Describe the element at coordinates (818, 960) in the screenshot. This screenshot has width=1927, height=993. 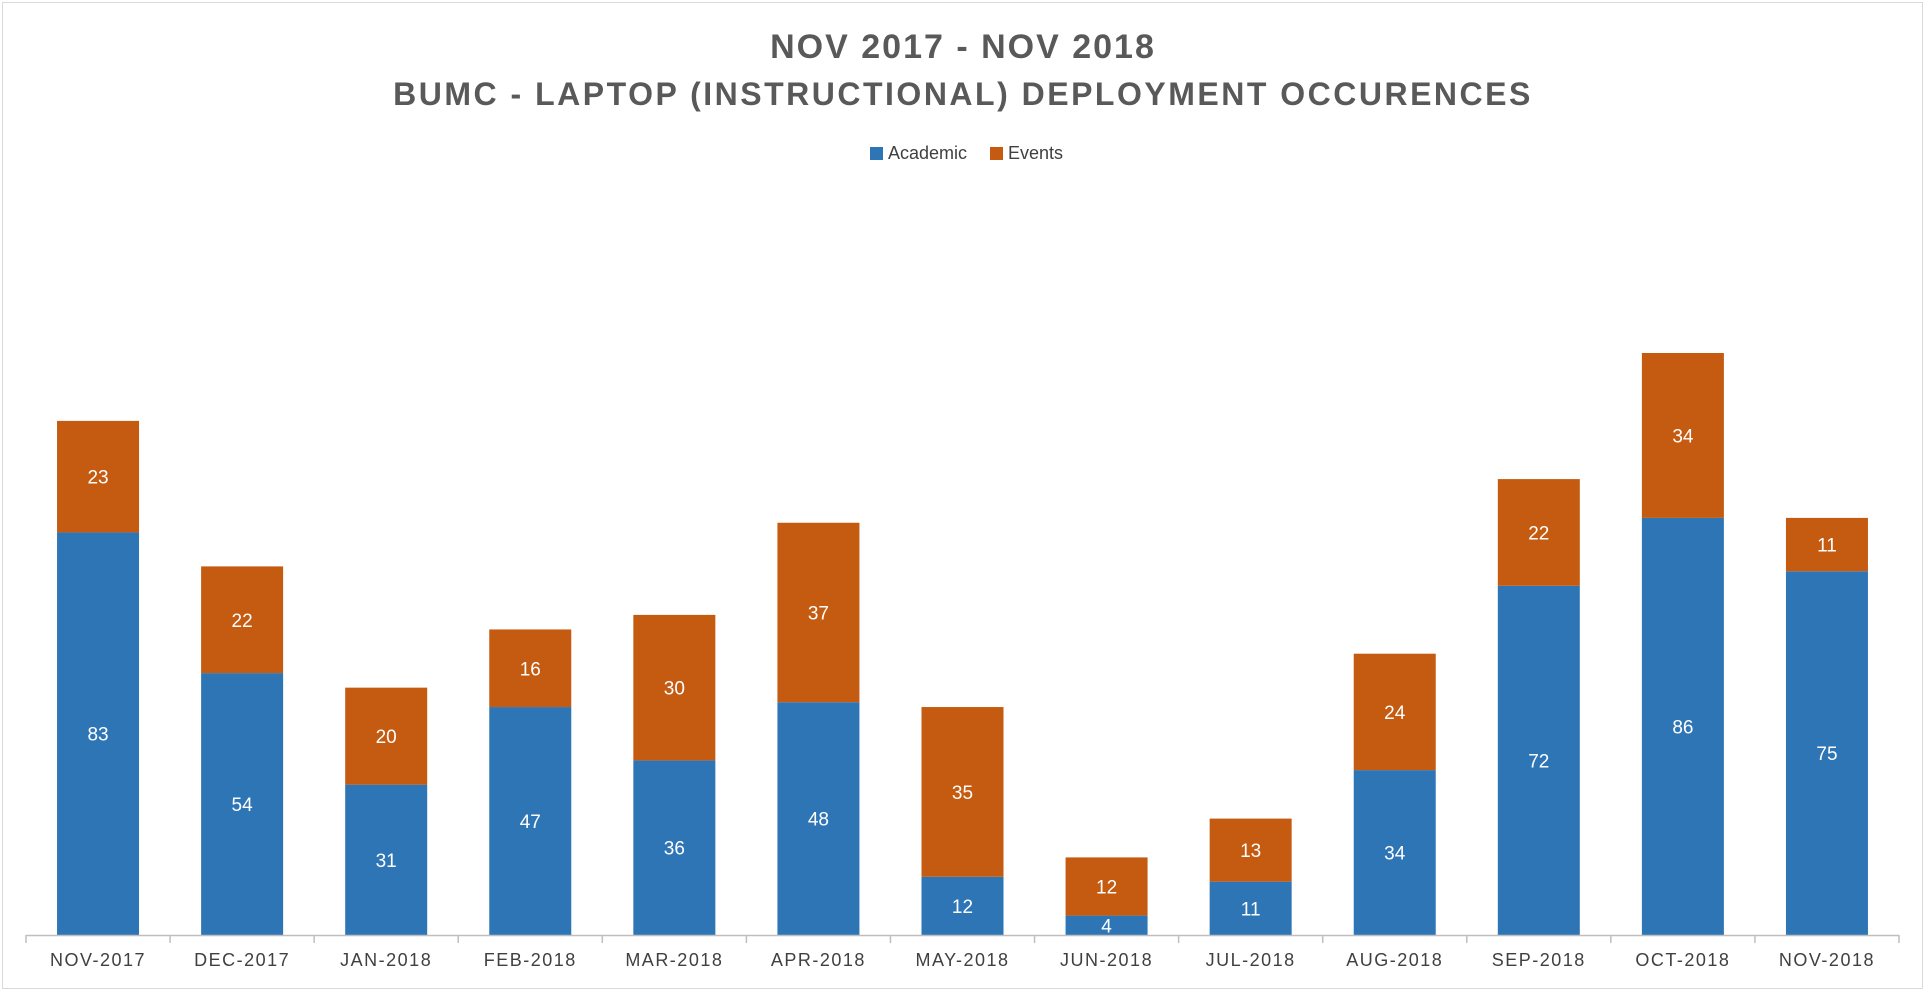
I see `x-tick-label: APR-2018` at that location.